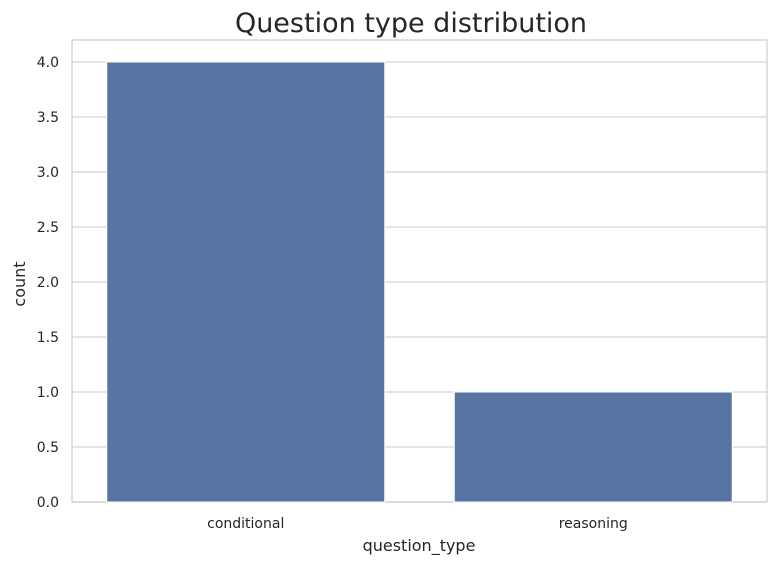 The height and width of the screenshot is (564, 778). I want to click on x-tick-label-conditional: conditional, so click(245, 524).